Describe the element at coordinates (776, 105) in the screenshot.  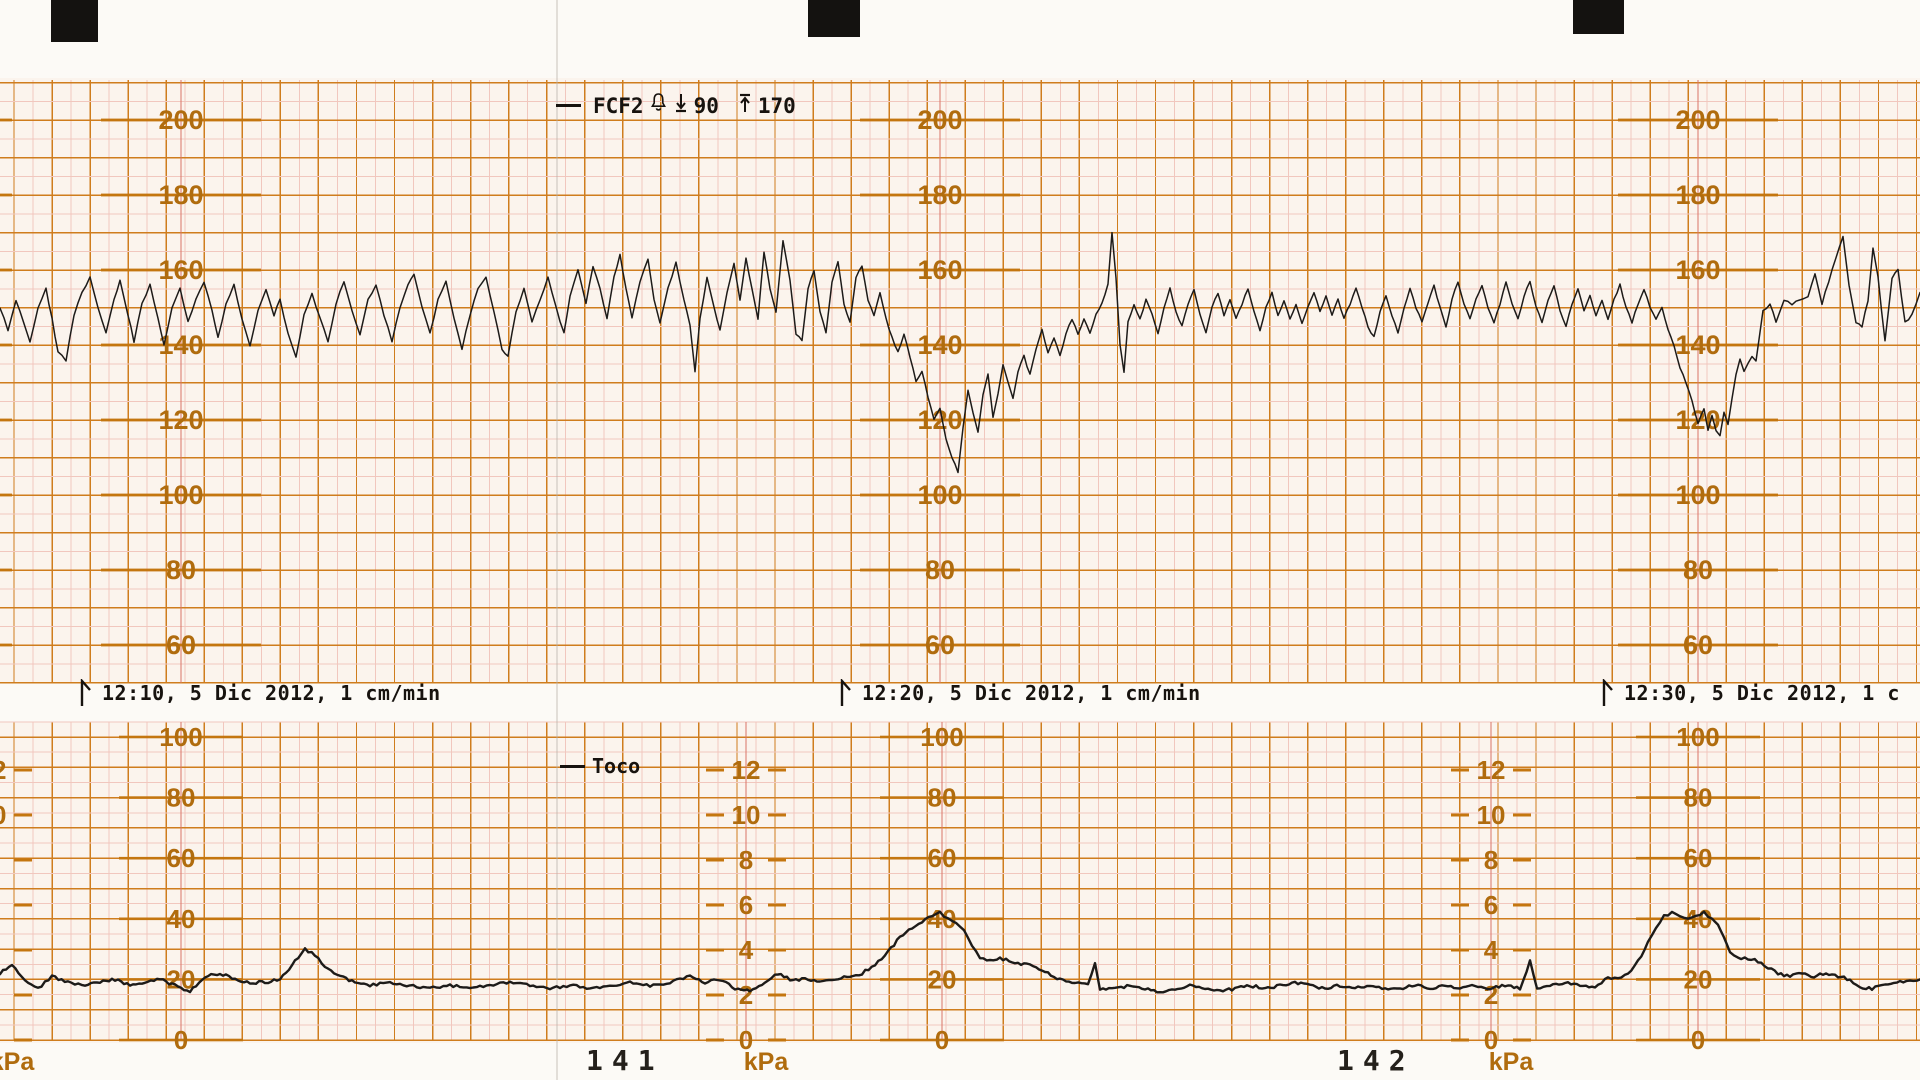
I see `alarm-high-value: 170` at that location.